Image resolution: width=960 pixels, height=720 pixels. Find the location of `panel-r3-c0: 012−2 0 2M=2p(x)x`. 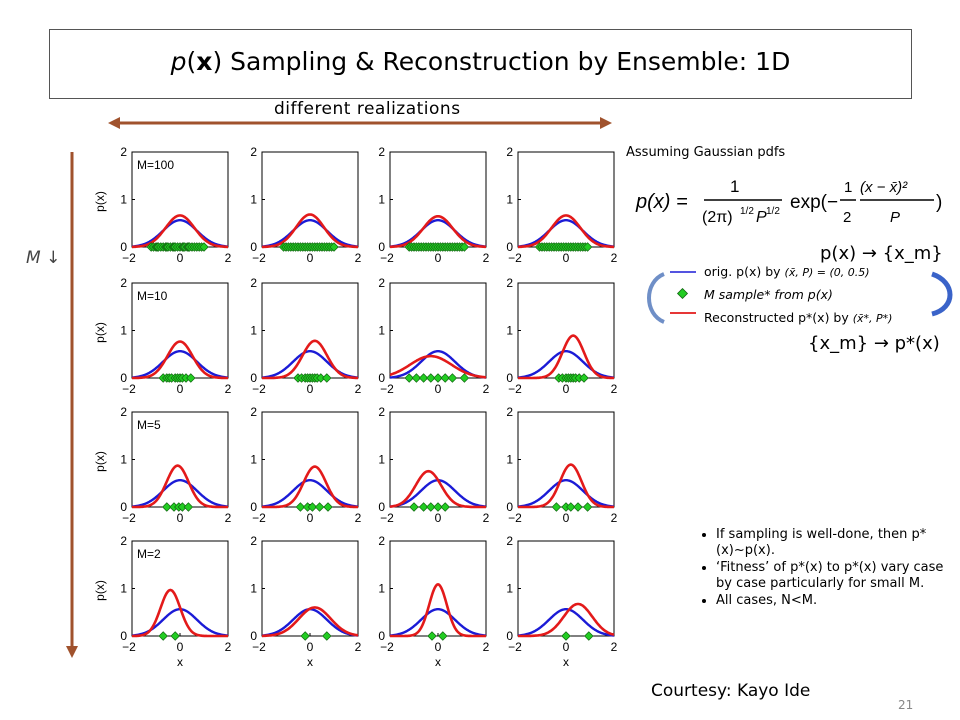

panel-r3-c0: 012−2 0 2M=2p(x)x is located at coordinates (162, 601).